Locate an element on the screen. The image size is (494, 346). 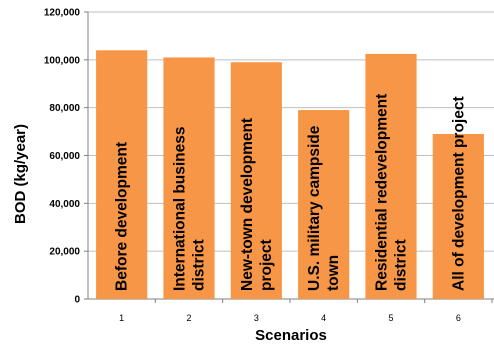
y-tick-label: 60,000 is located at coordinates (64, 156).